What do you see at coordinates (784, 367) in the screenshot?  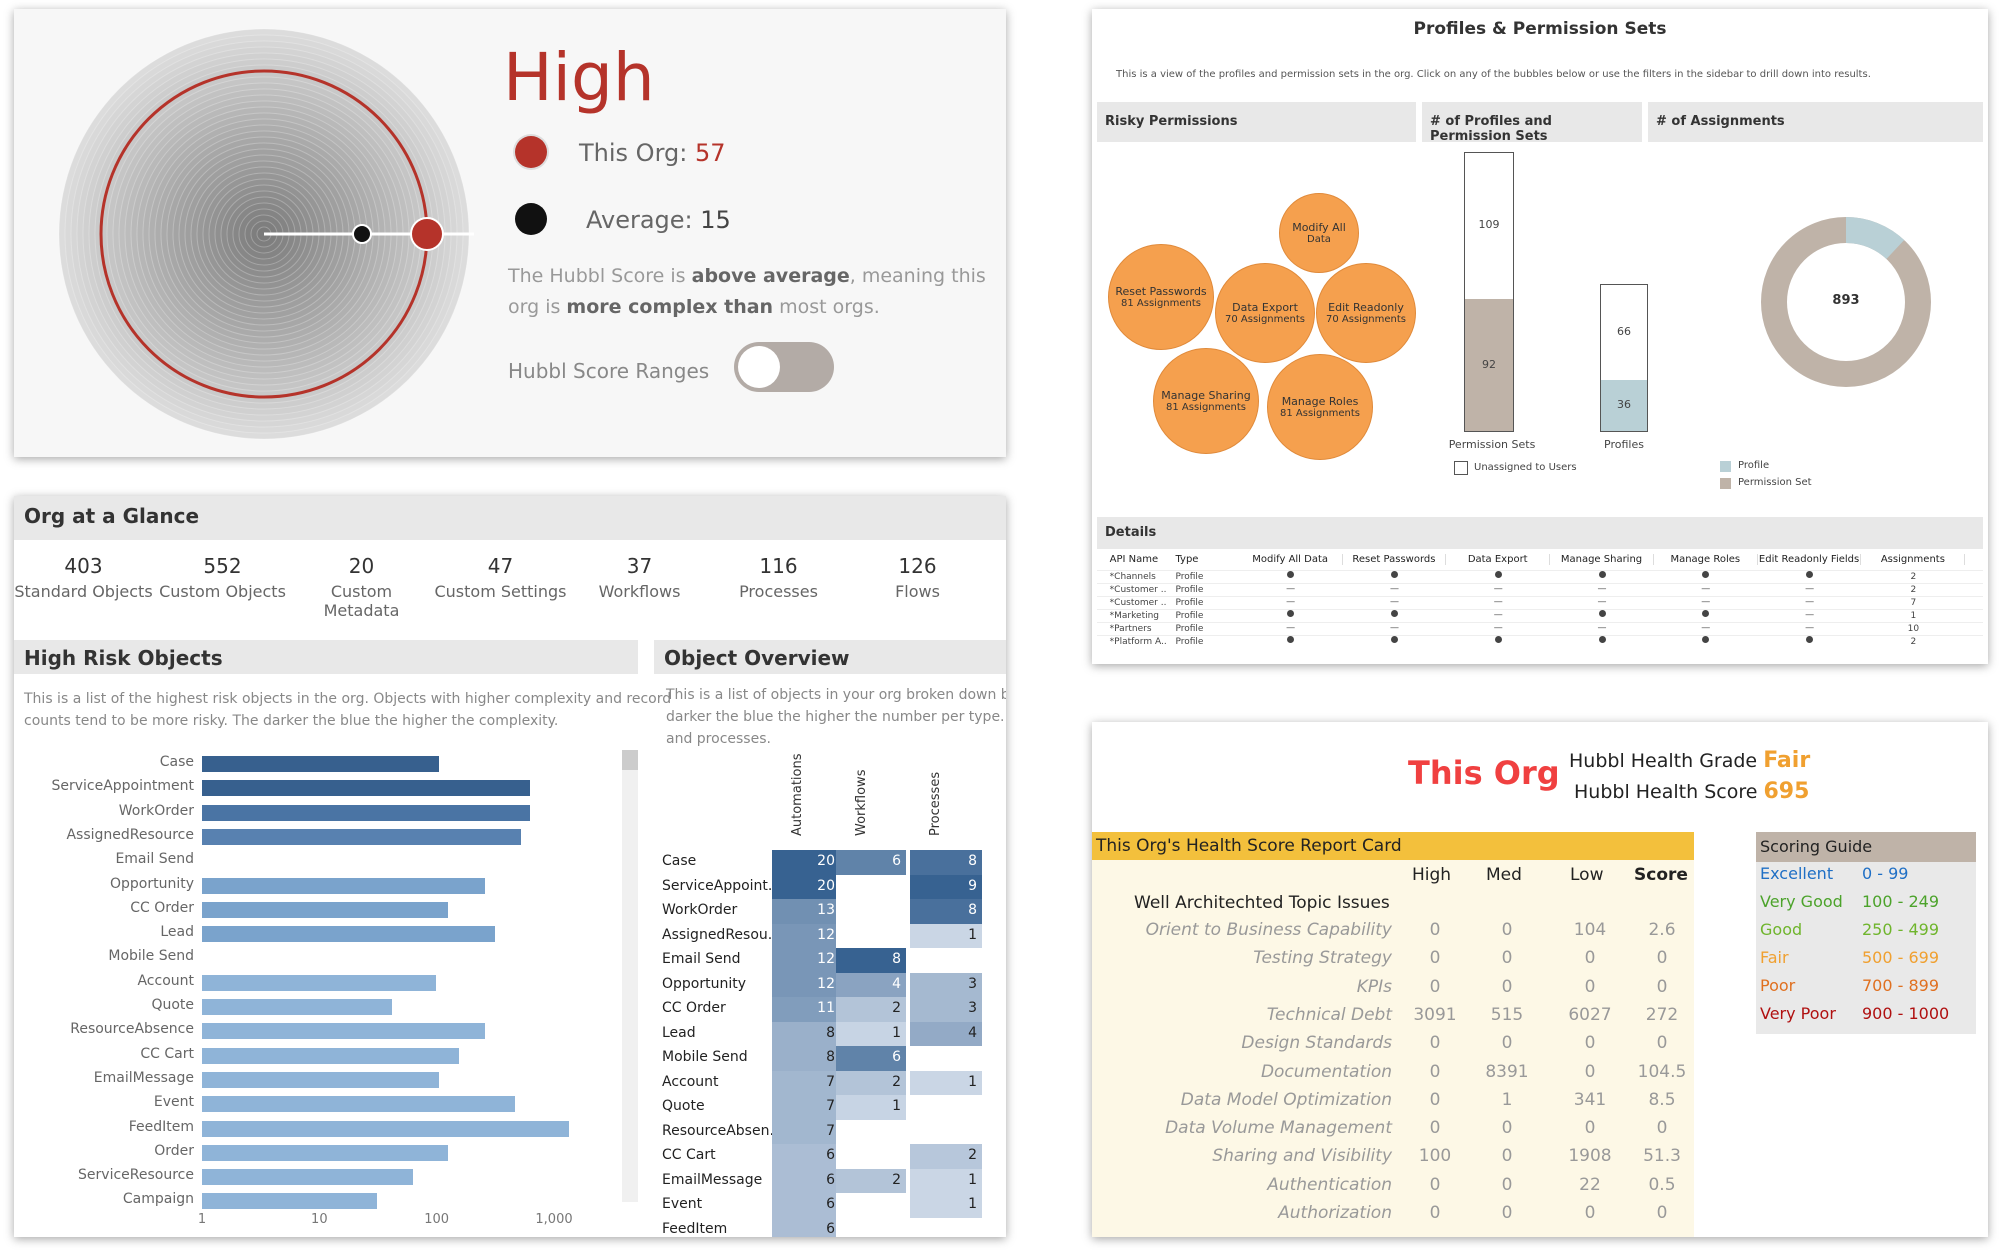 I see `ranges-toggle` at bounding box center [784, 367].